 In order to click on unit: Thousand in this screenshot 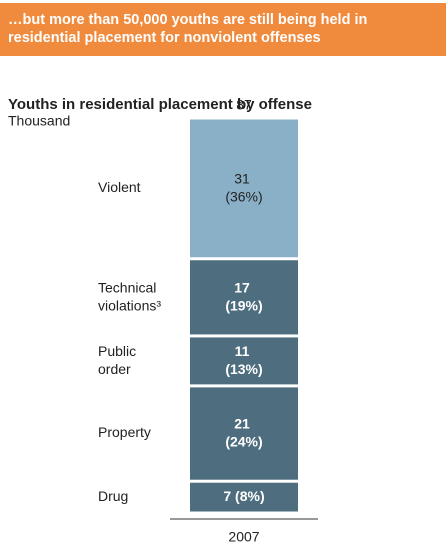, I will do `click(39, 121)`.